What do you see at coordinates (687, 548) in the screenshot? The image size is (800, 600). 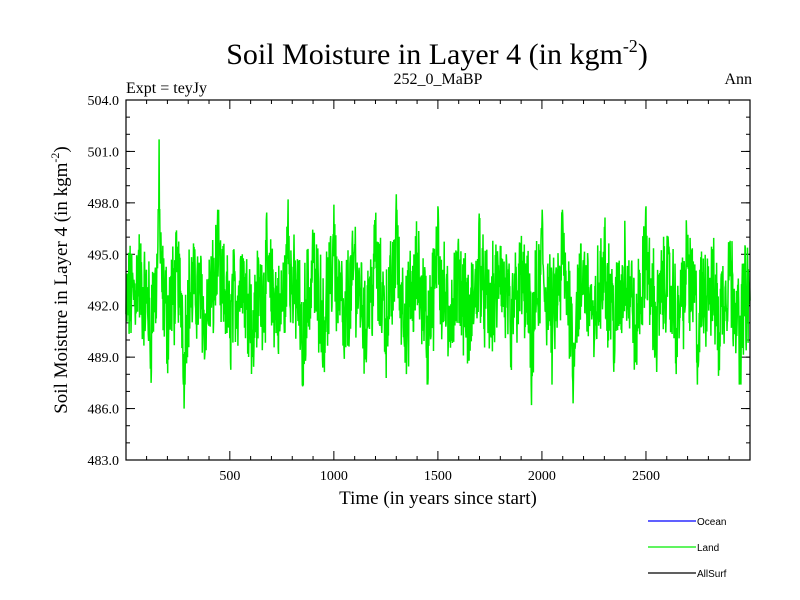 I see `legend: Ocean Land AllSurf` at bounding box center [687, 548].